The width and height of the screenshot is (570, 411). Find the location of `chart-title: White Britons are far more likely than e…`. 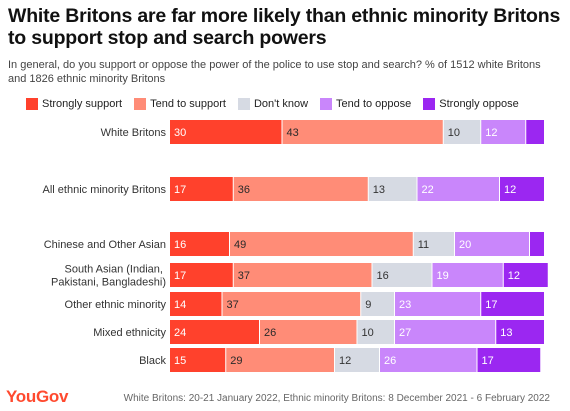

chart-title: White Britons are far more likely than e… is located at coordinates (284, 27).